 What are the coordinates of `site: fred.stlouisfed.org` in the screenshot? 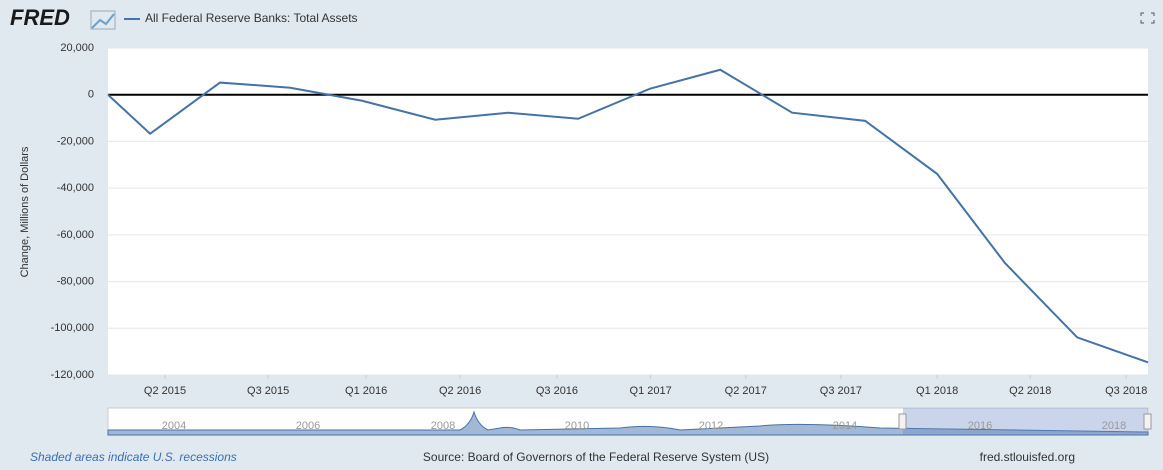 It's located at (1027, 457).